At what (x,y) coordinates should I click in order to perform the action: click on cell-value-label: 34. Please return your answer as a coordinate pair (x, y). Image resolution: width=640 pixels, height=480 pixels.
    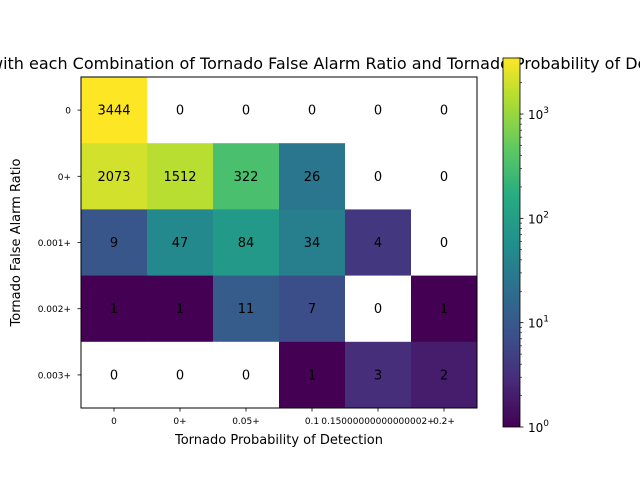
    Looking at the image, I should click on (312, 243).